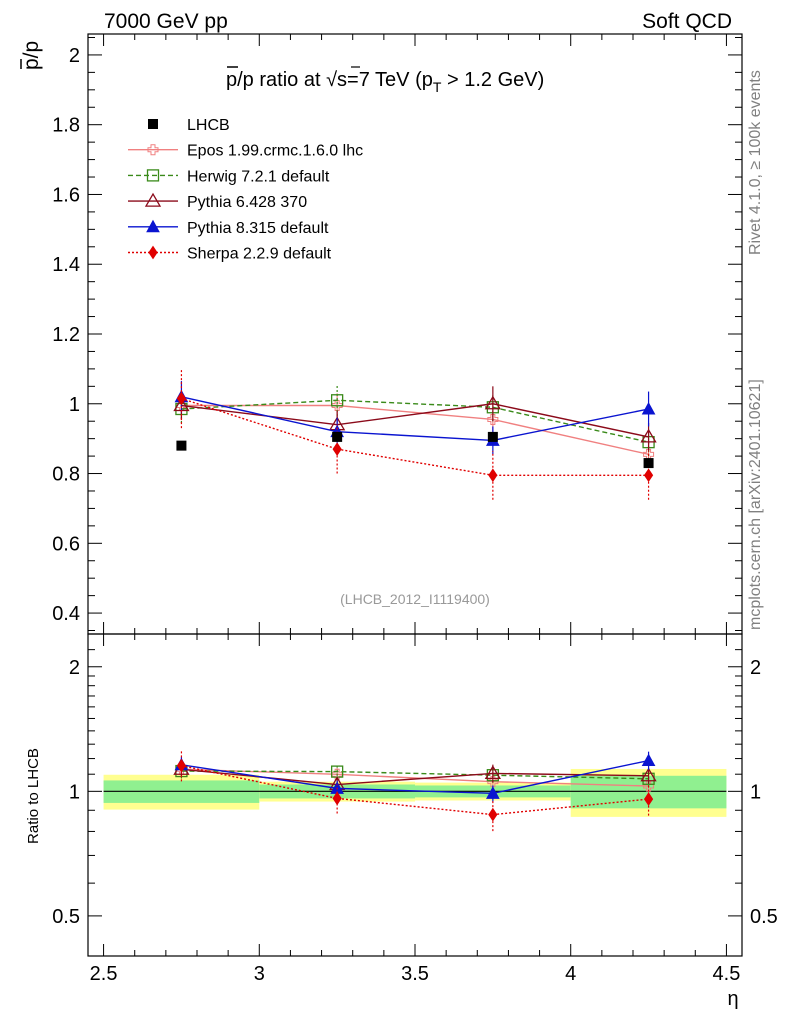 This screenshot has width=786, height=1024. What do you see at coordinates (66, 126) in the screenshot?
I see `y-tick-label: 1.8` at bounding box center [66, 126].